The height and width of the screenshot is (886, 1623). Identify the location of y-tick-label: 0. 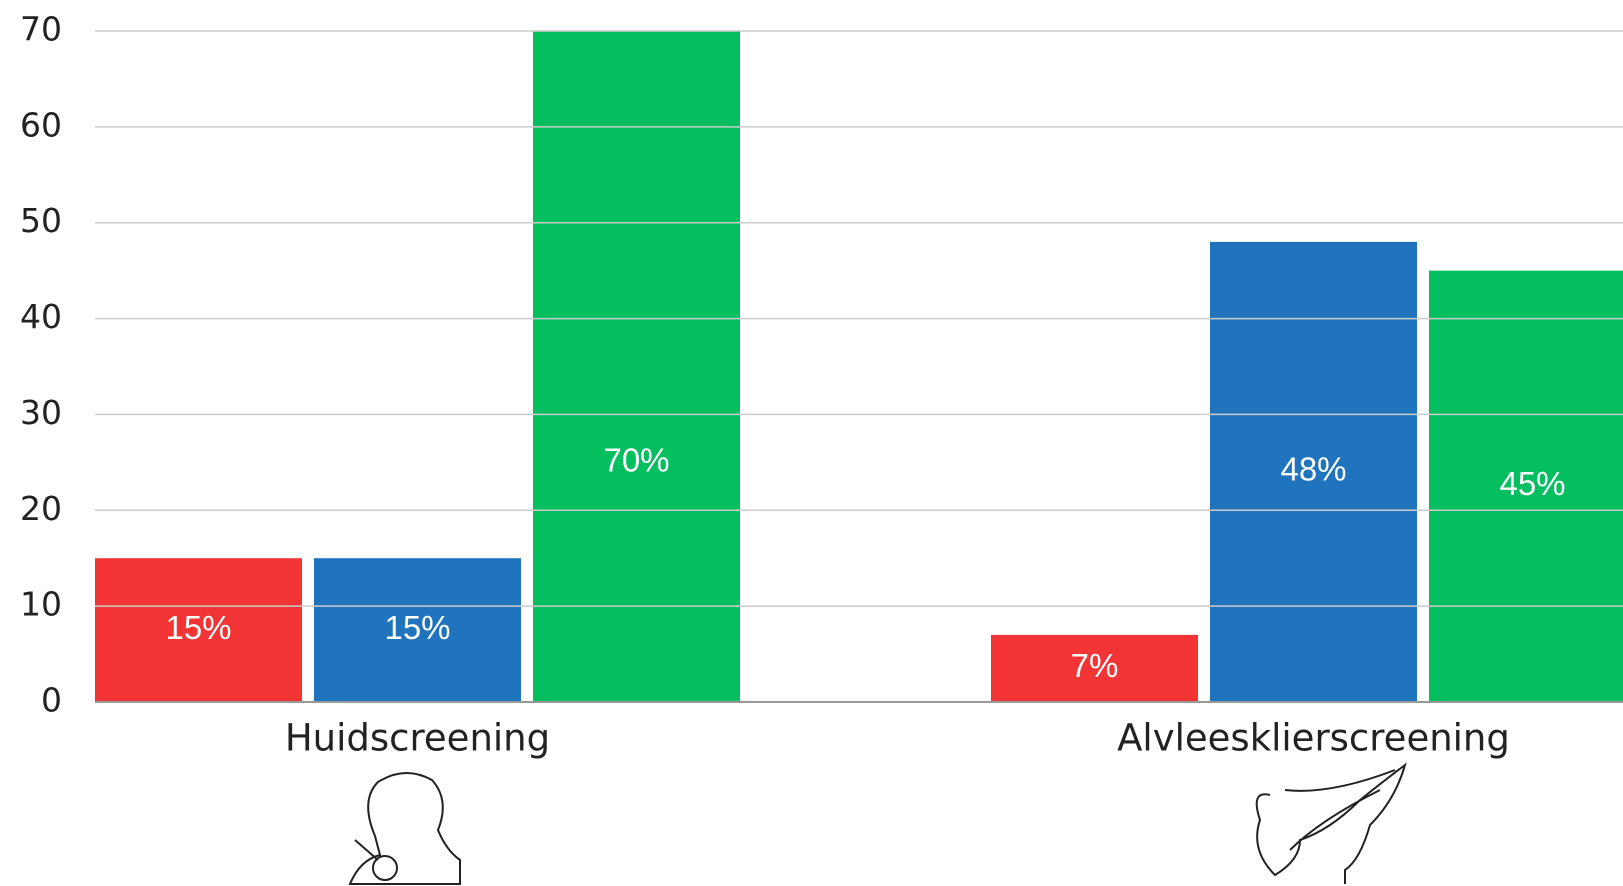
(51, 700).